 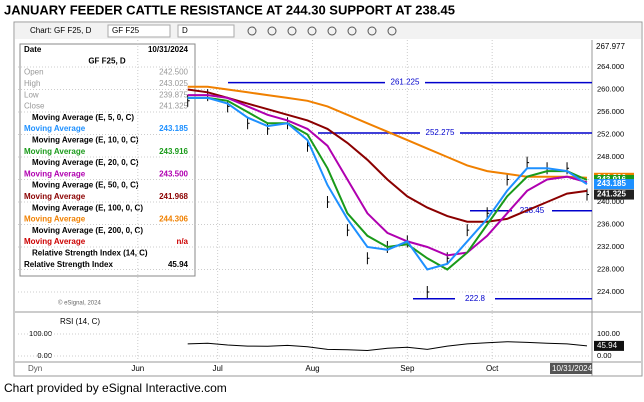 What do you see at coordinates (173, 219) in the screenshot?
I see `data-window-value: 244.306` at bounding box center [173, 219].